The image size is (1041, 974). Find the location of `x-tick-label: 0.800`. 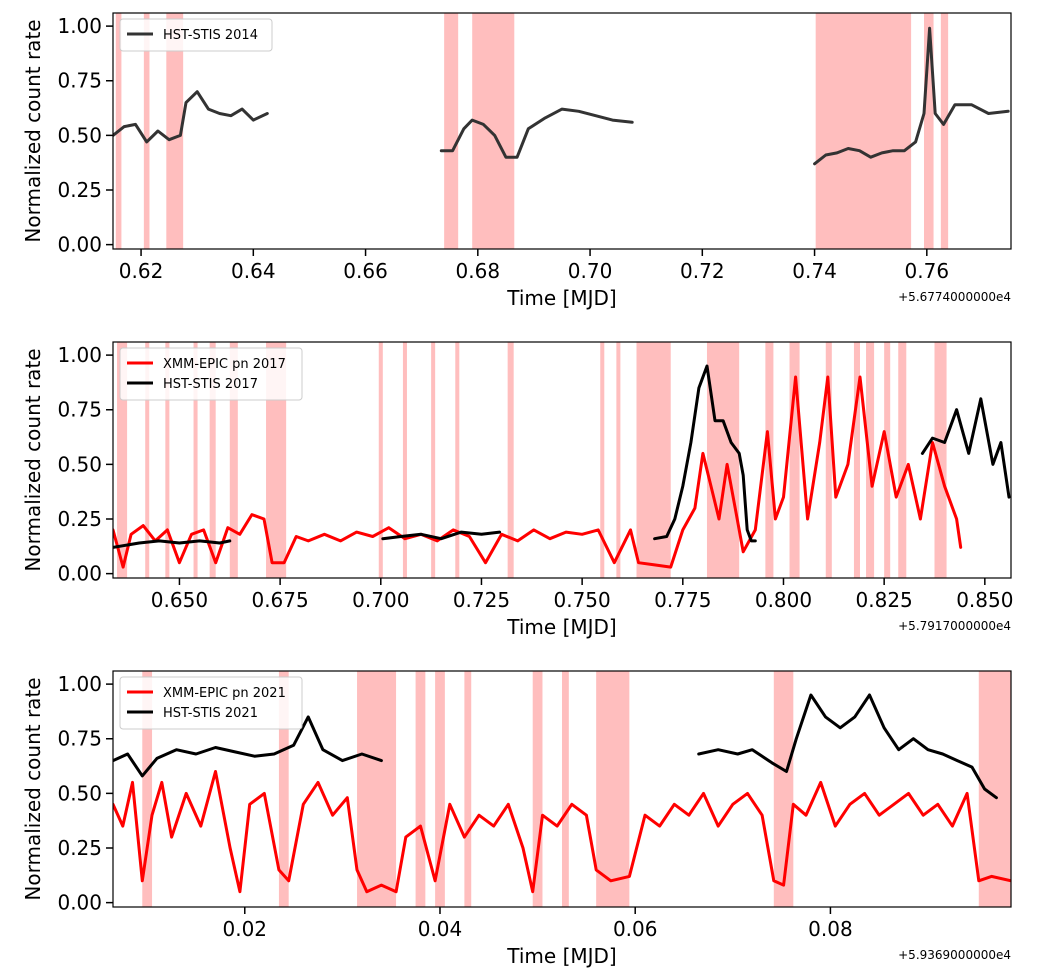

x-tick-label: 0.800 is located at coordinates (783, 600).